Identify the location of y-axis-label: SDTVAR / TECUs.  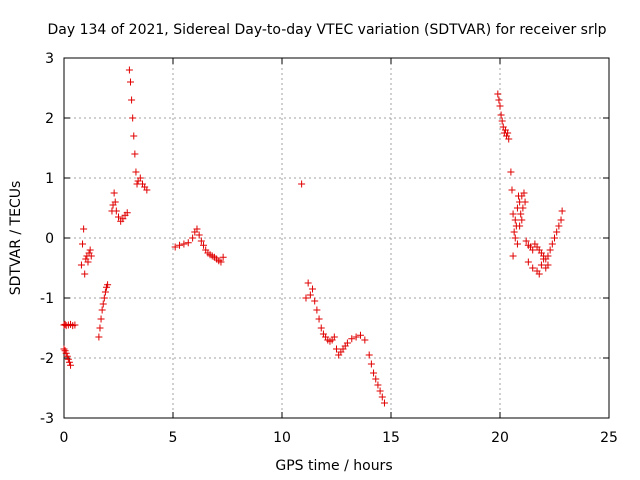
(16, 238).